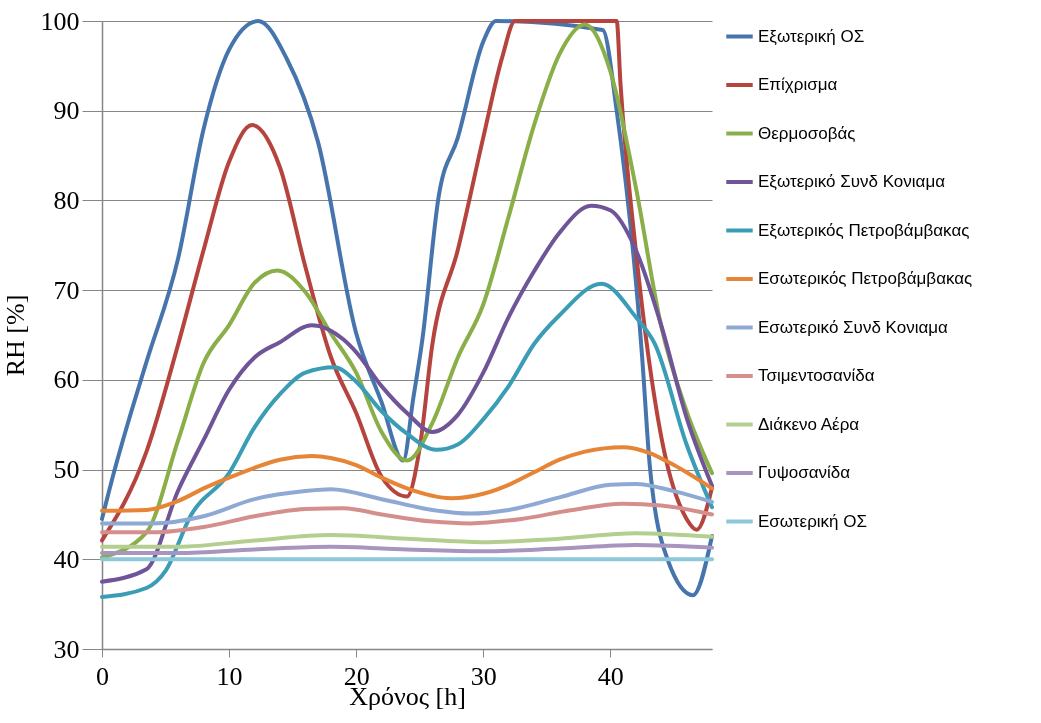  What do you see at coordinates (610, 676) in the screenshot?
I see `x-tick-label: 40` at bounding box center [610, 676].